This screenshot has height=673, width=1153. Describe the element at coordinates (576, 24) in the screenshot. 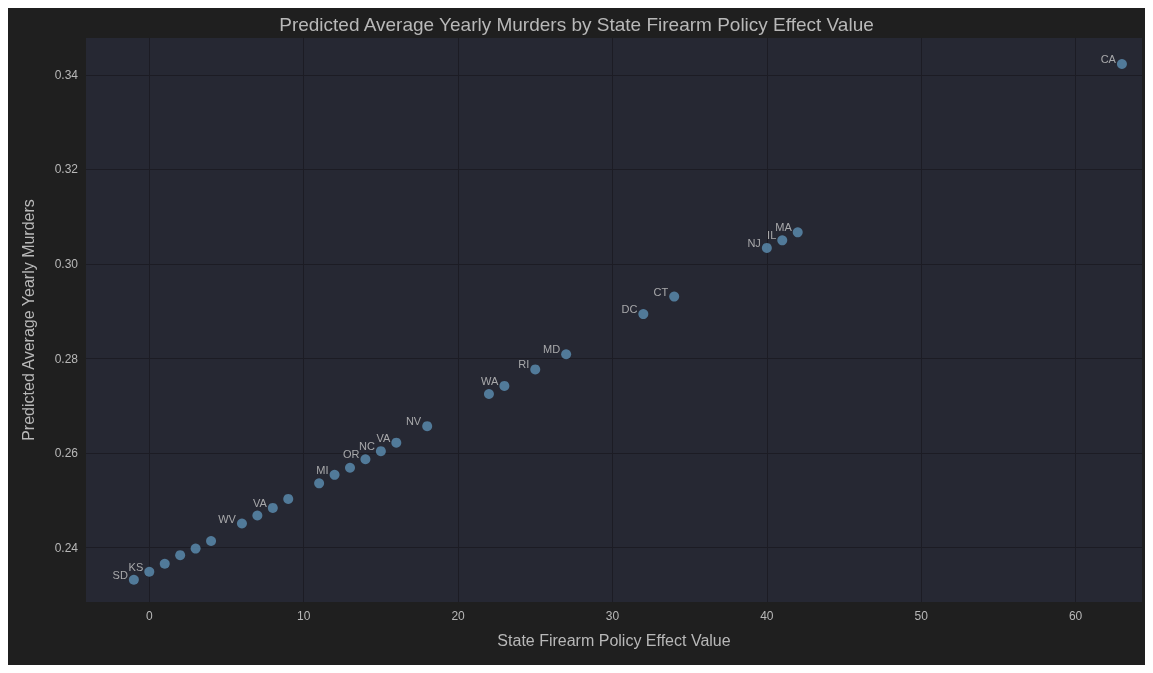

I see `chart-title: Predicted Average Yearly Murders by State Firearm Policy Effect Value` at that location.